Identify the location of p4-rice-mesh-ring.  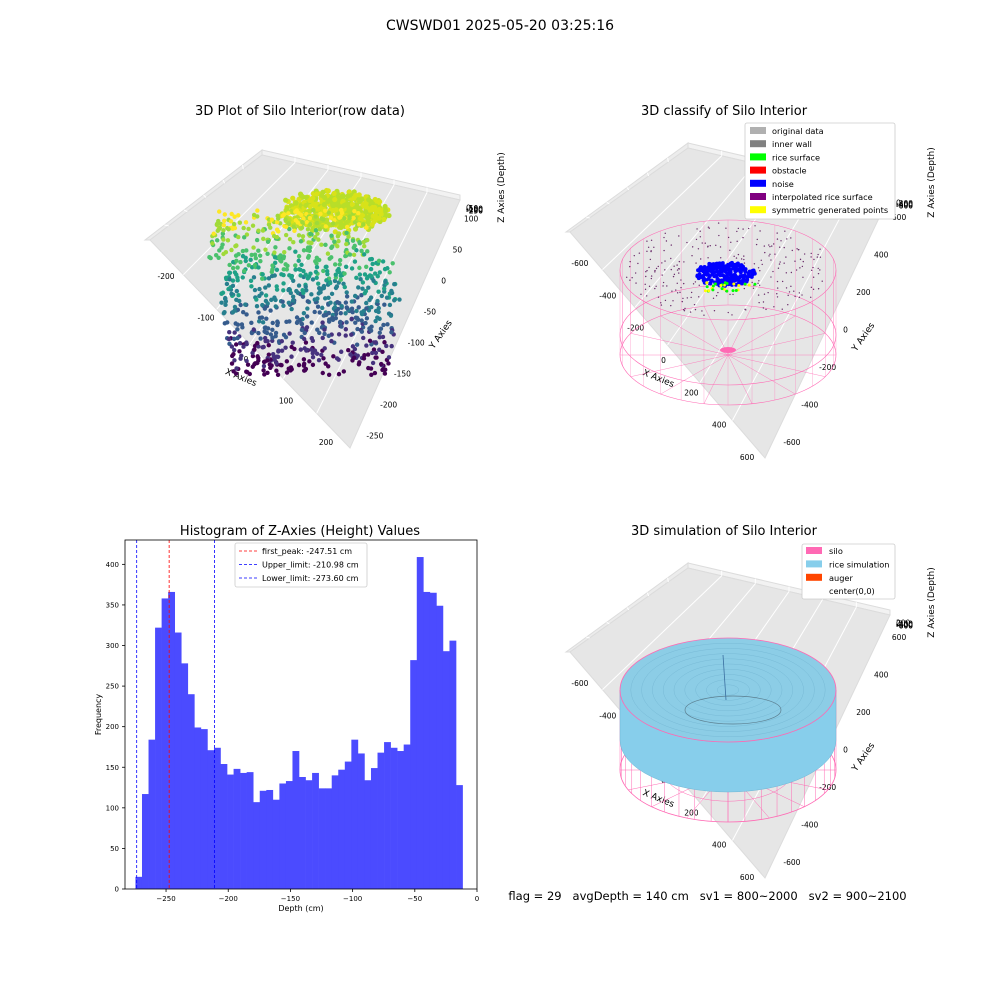
(728, 690).